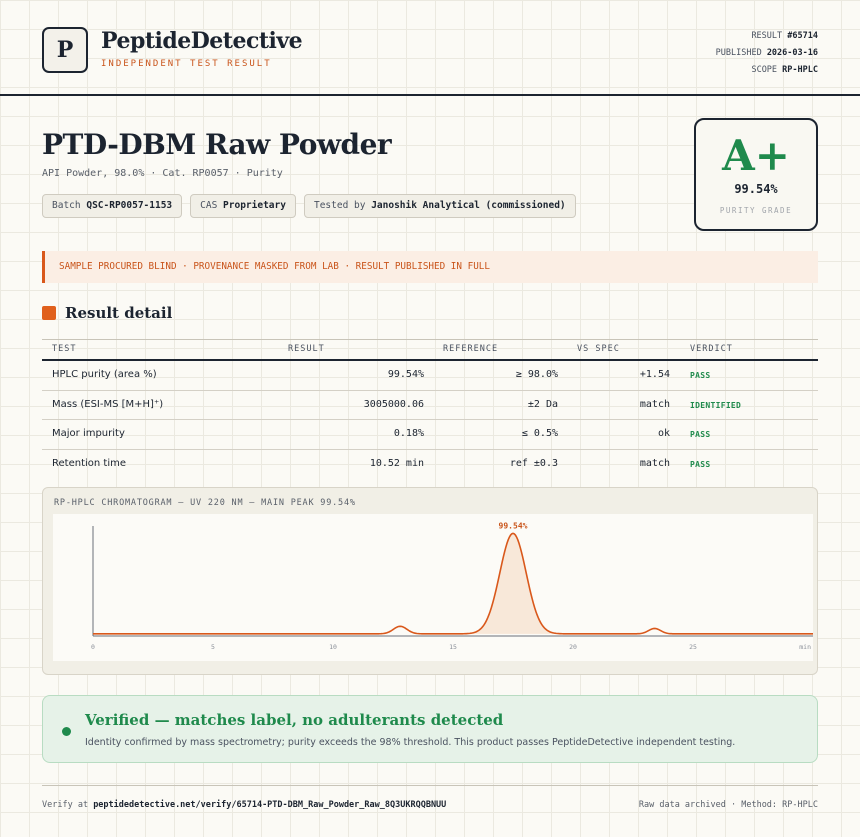 This screenshot has width=860, height=837. I want to click on cell-vs-spec: +1.54, so click(654, 374).